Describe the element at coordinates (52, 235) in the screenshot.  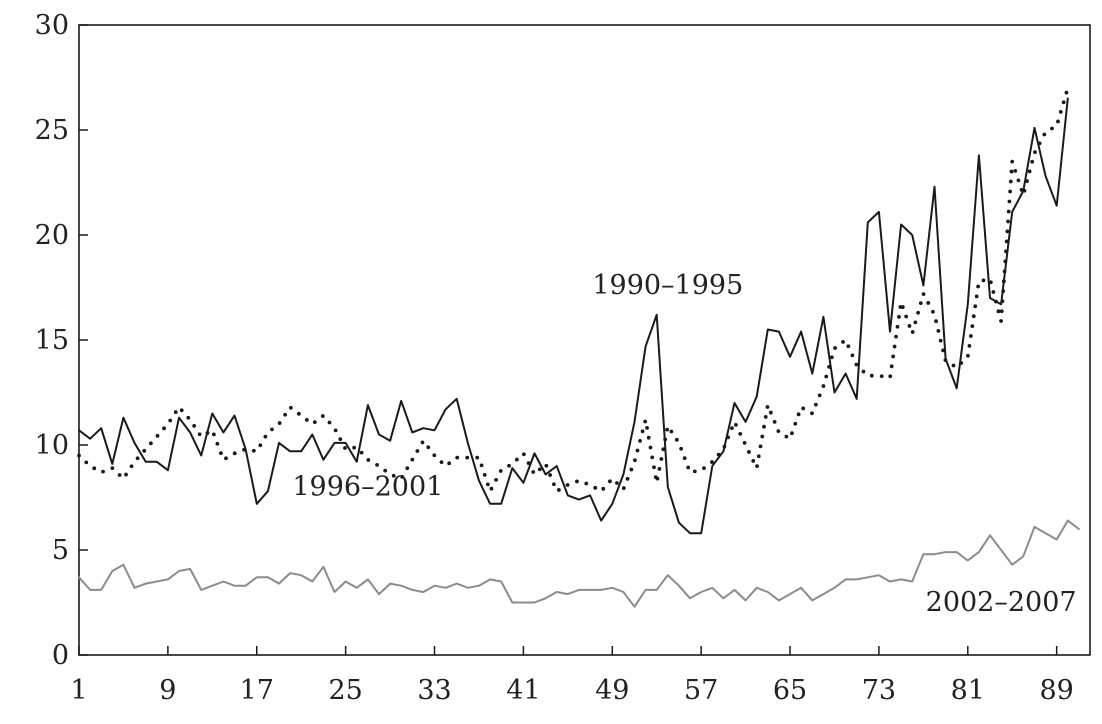
I see `y-tick-label: 20` at that location.